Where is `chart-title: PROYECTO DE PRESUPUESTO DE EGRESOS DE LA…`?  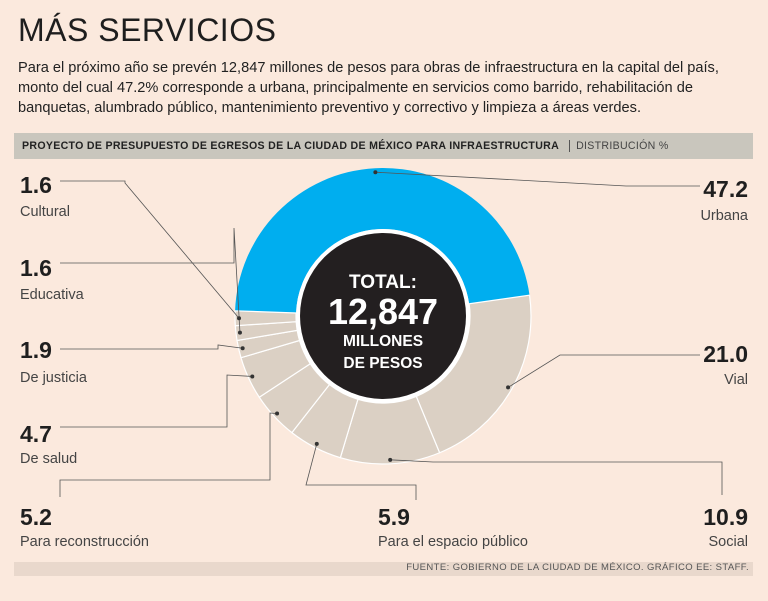 chart-title: PROYECTO DE PRESUPUESTO DE EGRESOS DE LA… is located at coordinates (291, 146).